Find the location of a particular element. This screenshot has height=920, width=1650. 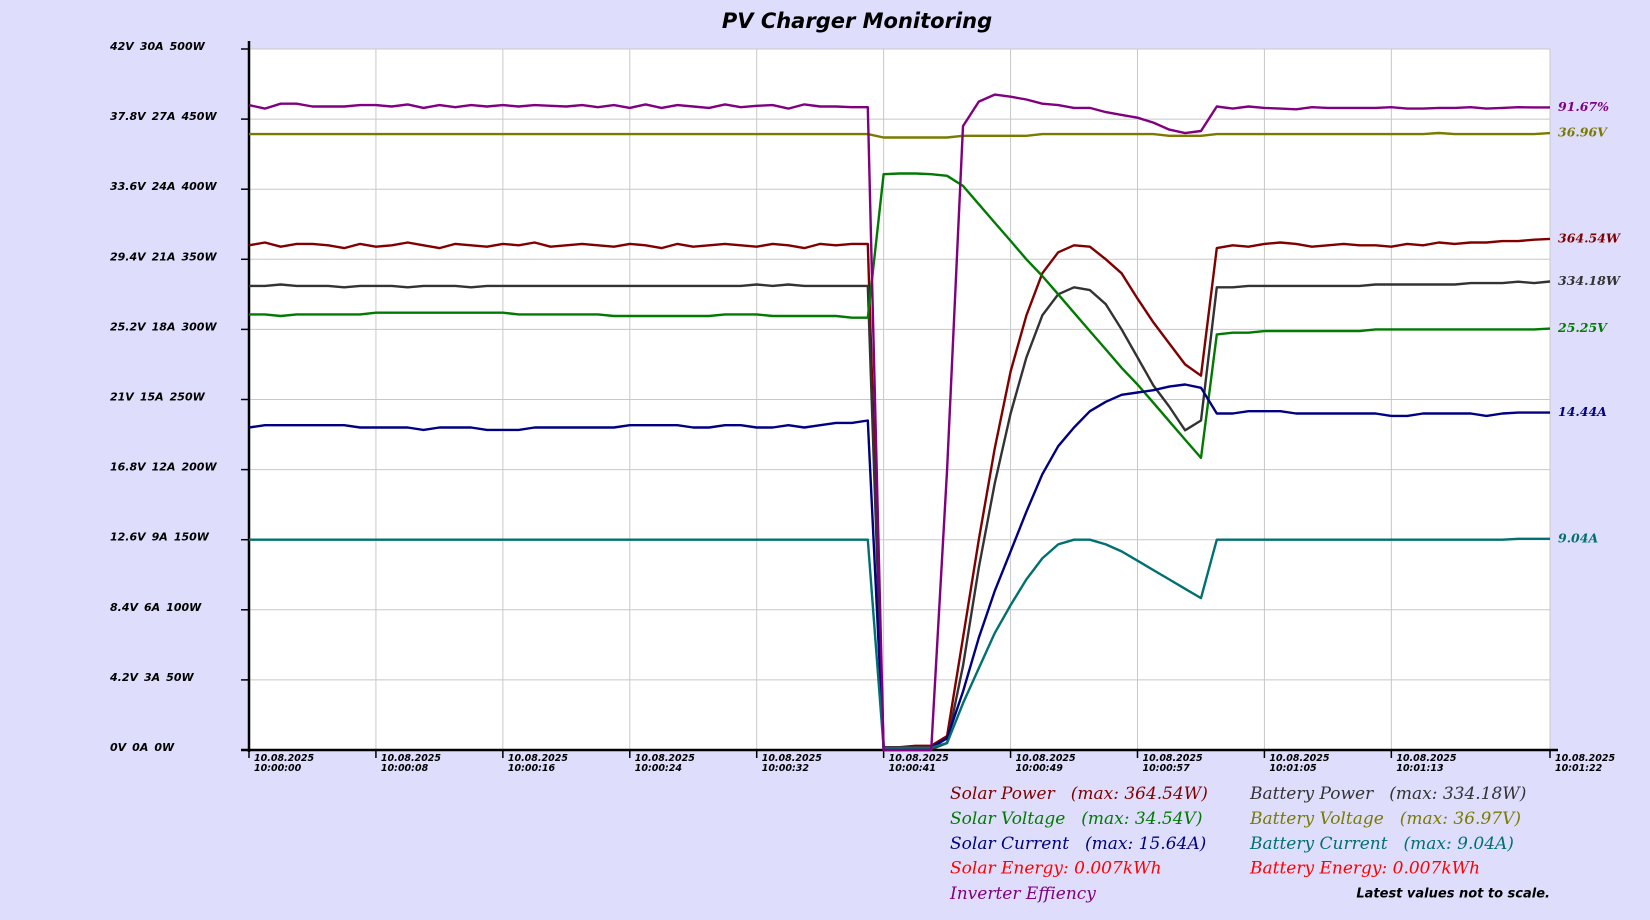

y3-tick-text: 12A is located at coordinates (164, 467).